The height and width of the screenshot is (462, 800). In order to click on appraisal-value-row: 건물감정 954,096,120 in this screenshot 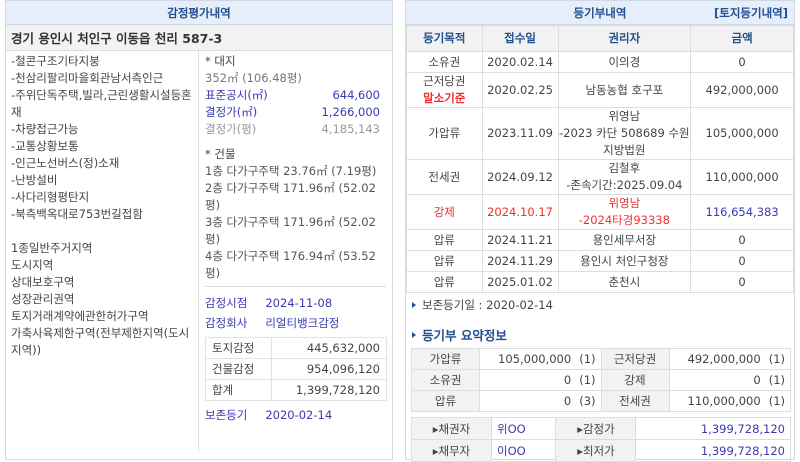, I will do `click(296, 369)`.